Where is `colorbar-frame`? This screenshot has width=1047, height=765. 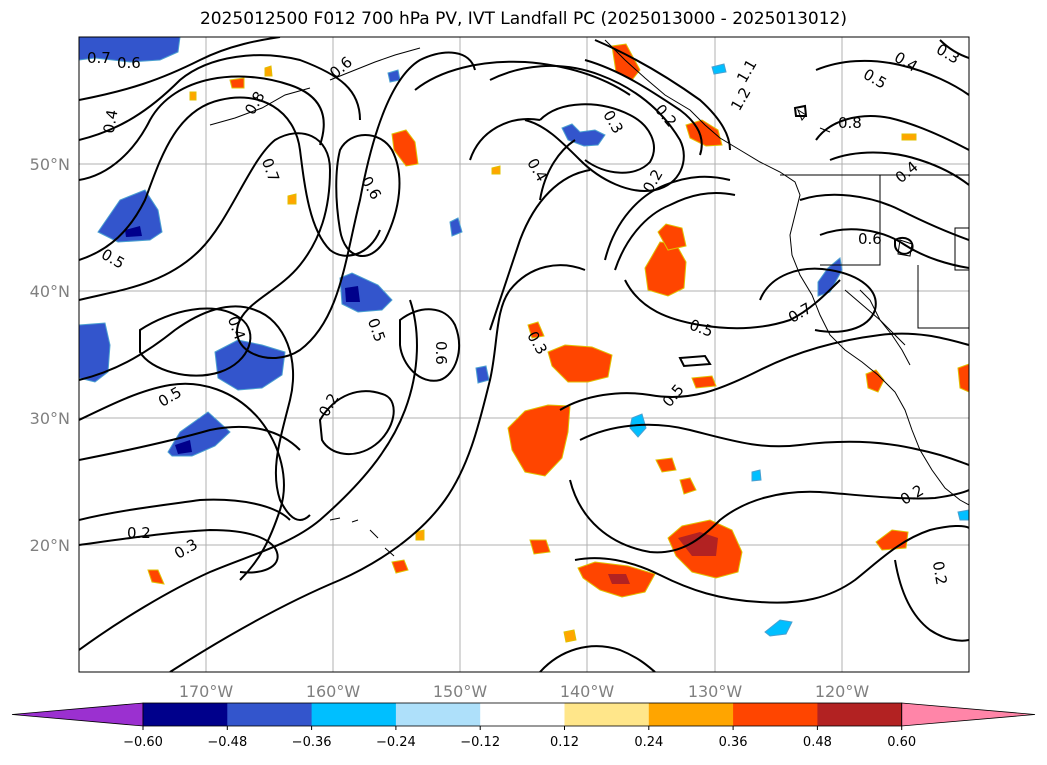
colorbar-frame is located at coordinates (522, 714).